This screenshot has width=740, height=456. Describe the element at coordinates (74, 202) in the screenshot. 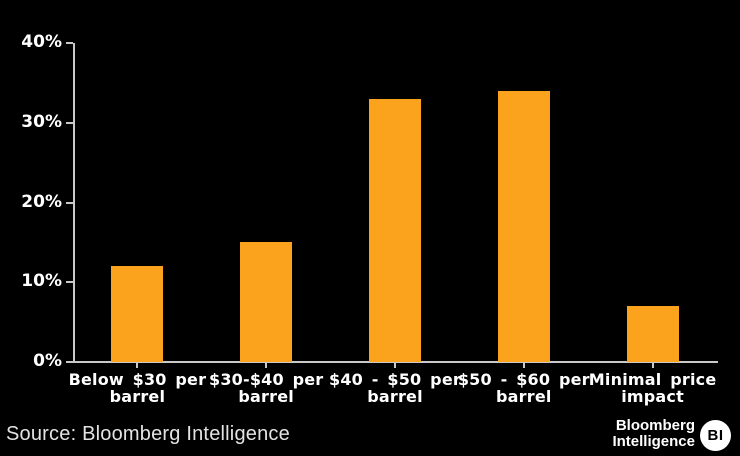

I see `y-axis-line` at that location.